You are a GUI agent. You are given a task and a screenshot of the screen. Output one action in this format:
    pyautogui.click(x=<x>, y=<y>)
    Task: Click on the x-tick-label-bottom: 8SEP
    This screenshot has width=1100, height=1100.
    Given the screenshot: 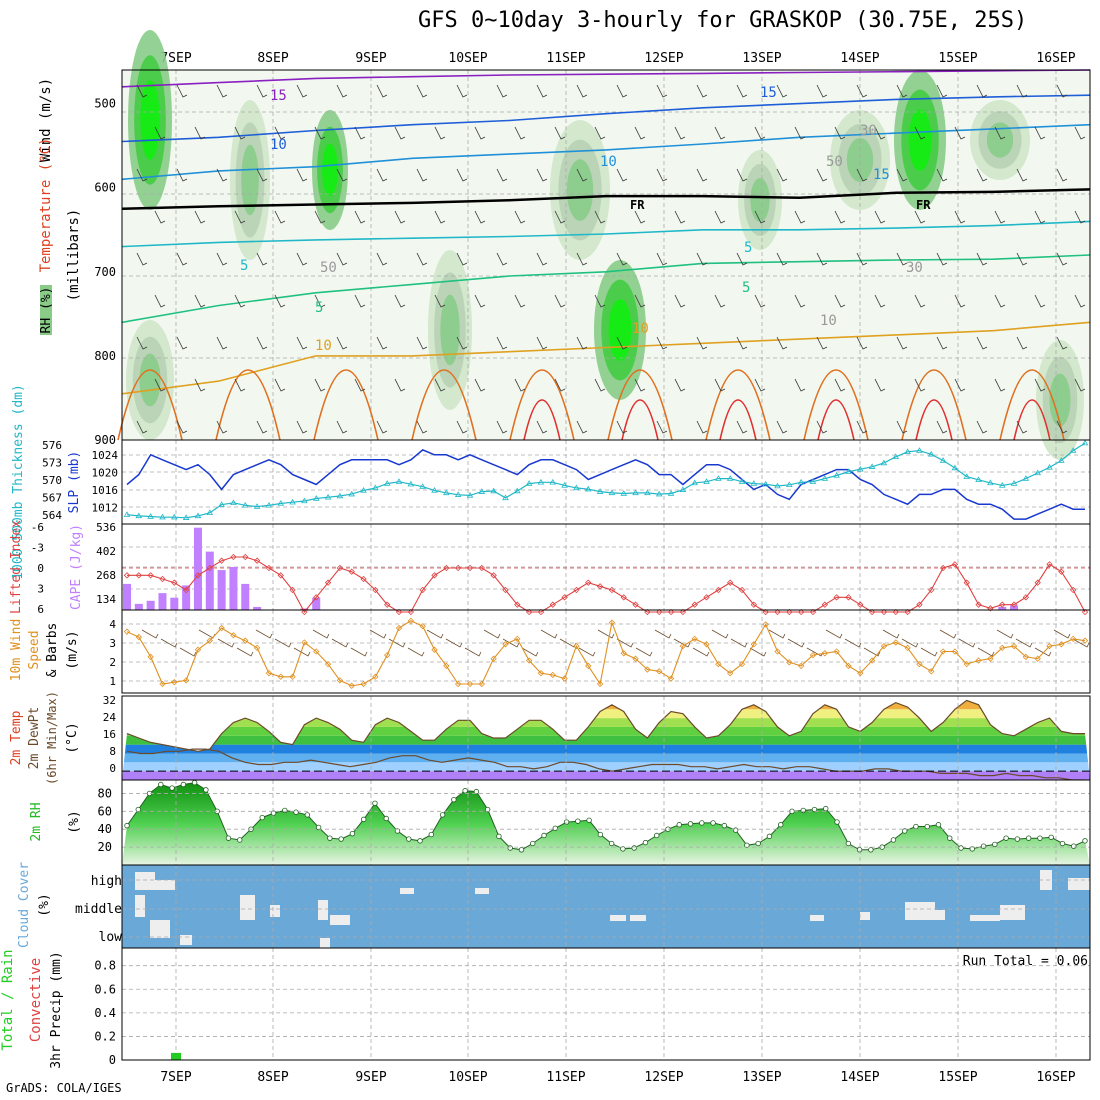 What is the action you would take?
    pyautogui.click(x=272, y=1077)
    